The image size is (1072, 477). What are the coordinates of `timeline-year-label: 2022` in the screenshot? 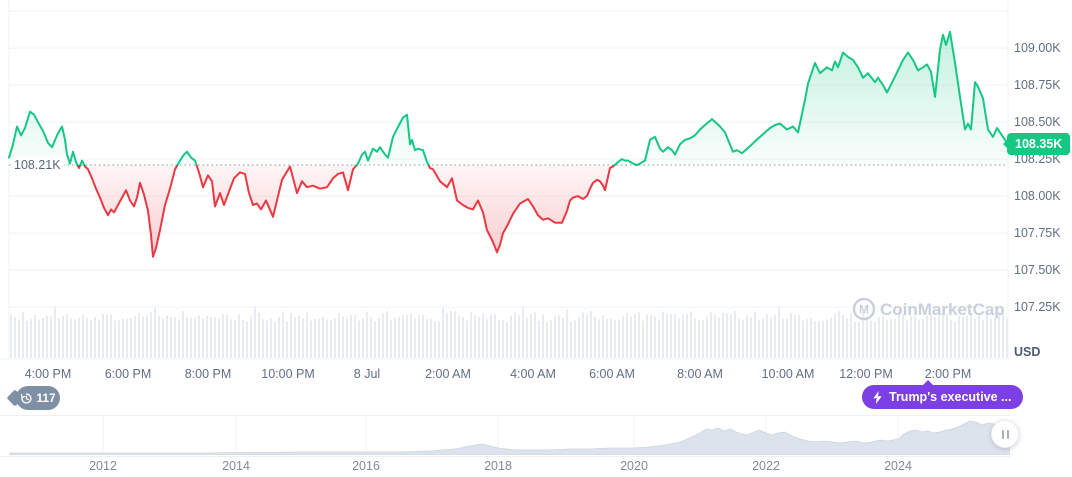 It's located at (766, 466).